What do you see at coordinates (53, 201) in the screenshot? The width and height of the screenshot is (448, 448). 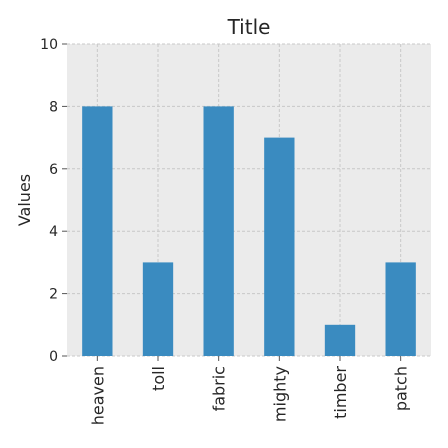 I see `y-axis-ticks: 0 2 4 6 8 10` at bounding box center [53, 201].